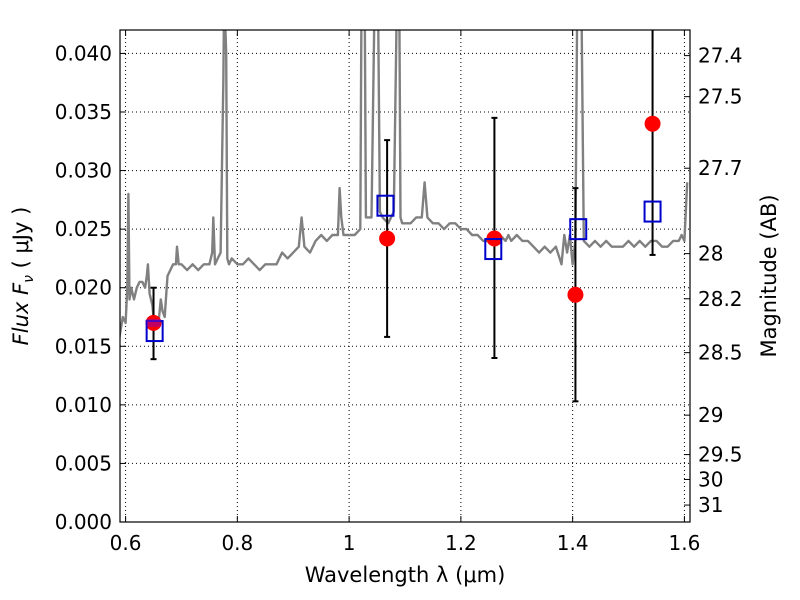 Image resolution: width=800 pixels, height=600 pixels. What do you see at coordinates (83, 229) in the screenshot?
I see `y-tick-label: 0.025` at bounding box center [83, 229].